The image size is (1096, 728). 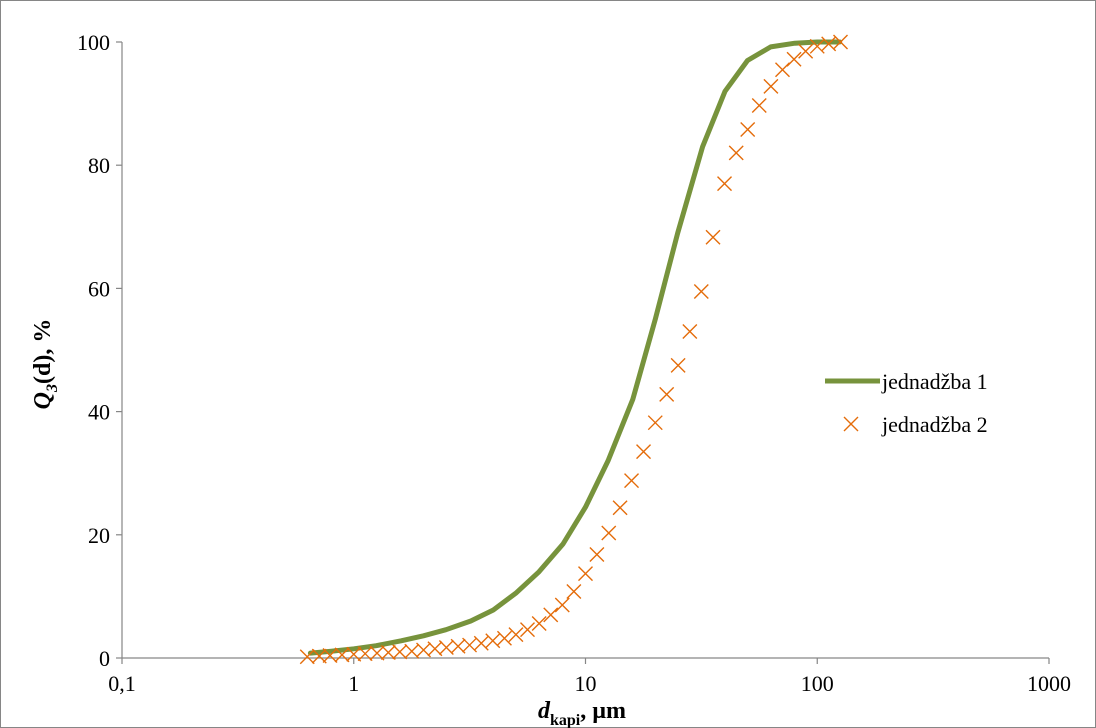 What do you see at coordinates (99, 535) in the screenshot?
I see `y-tick-label: 20` at bounding box center [99, 535].